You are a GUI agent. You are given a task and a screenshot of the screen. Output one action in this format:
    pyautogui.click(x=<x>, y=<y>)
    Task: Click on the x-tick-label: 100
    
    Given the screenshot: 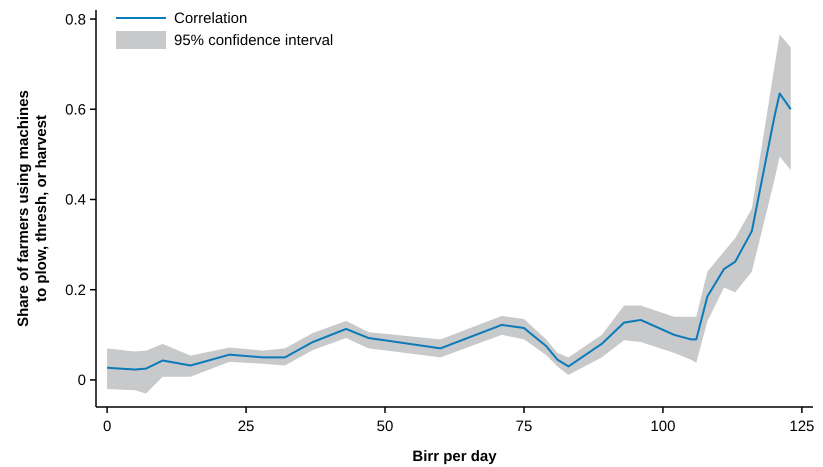 What is the action you would take?
    pyautogui.click(x=663, y=426)
    